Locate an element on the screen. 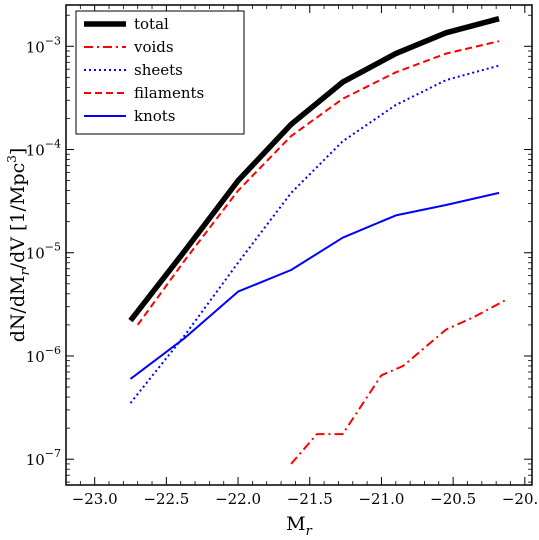 The image size is (539, 540). legend-label-total: total is located at coordinates (151, 24).